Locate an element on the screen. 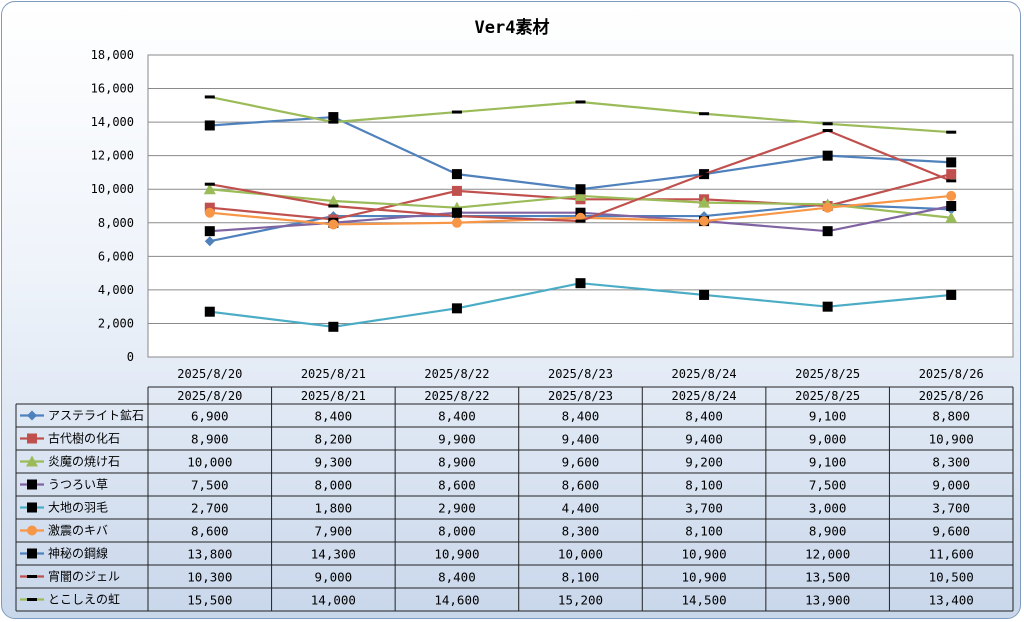 The height and width of the screenshot is (622, 1024). x-category-label: 2025/8/26 is located at coordinates (951, 374).